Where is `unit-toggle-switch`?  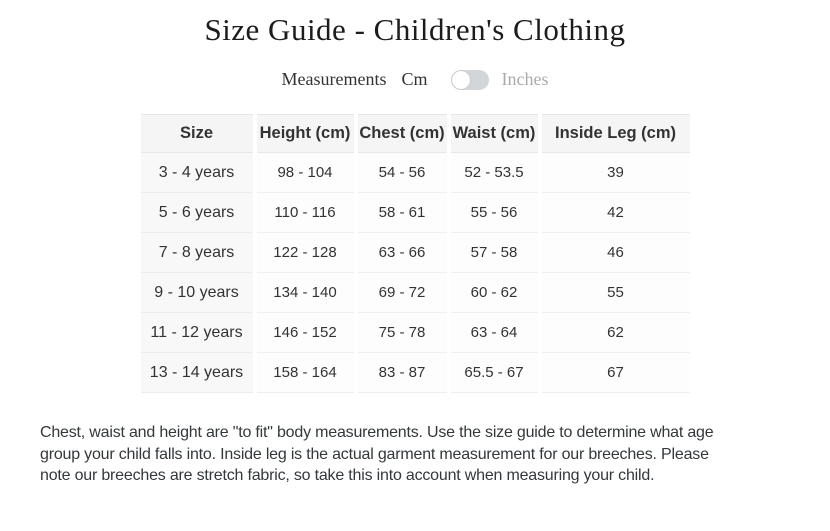
unit-toggle-switch is located at coordinates (469, 79).